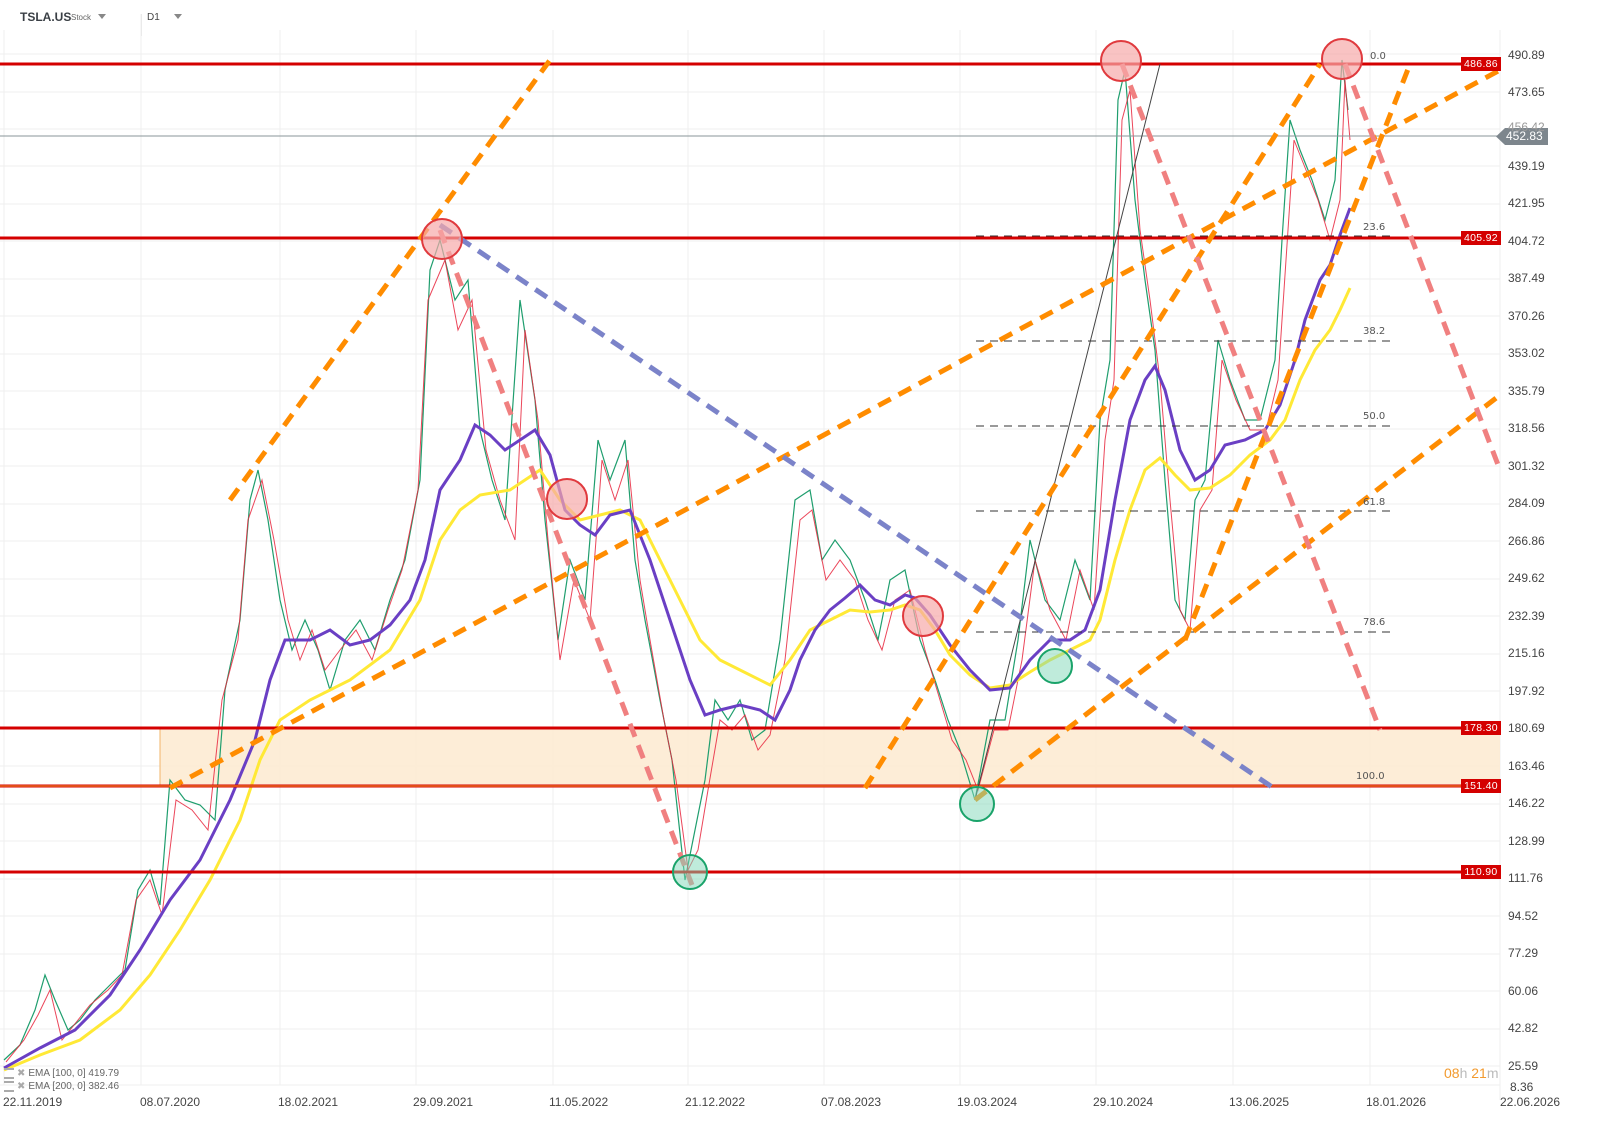 Image resolution: width=1599 pixels, height=1139 pixels. Describe the element at coordinates (153, 17) in the screenshot. I see `timeframe-selector: D1` at that location.